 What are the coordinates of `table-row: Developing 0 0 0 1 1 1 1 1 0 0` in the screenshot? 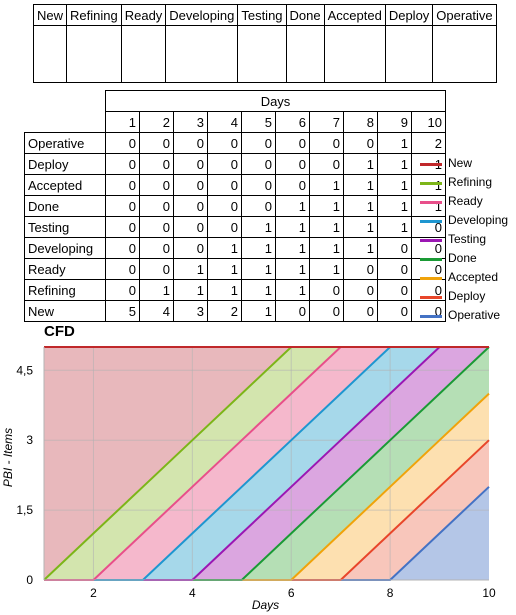 It's located at (235, 248).